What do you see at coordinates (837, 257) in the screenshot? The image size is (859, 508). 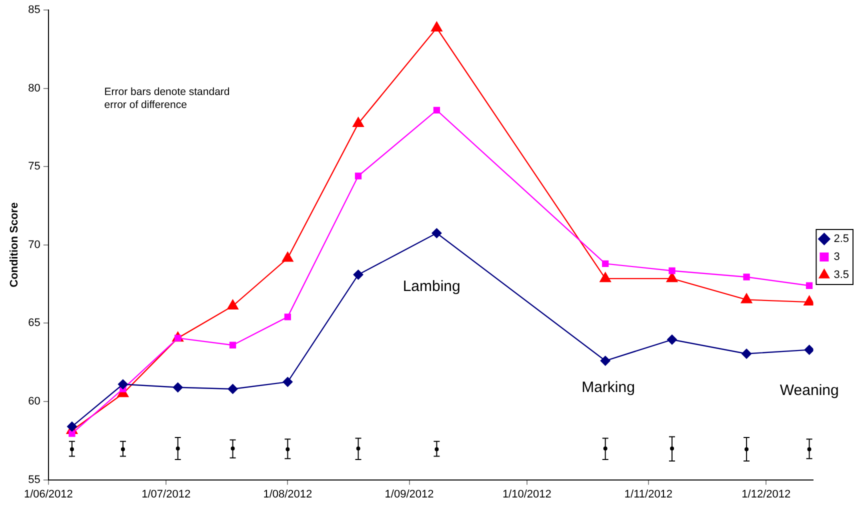 I see `legend-label: 3` at bounding box center [837, 257].